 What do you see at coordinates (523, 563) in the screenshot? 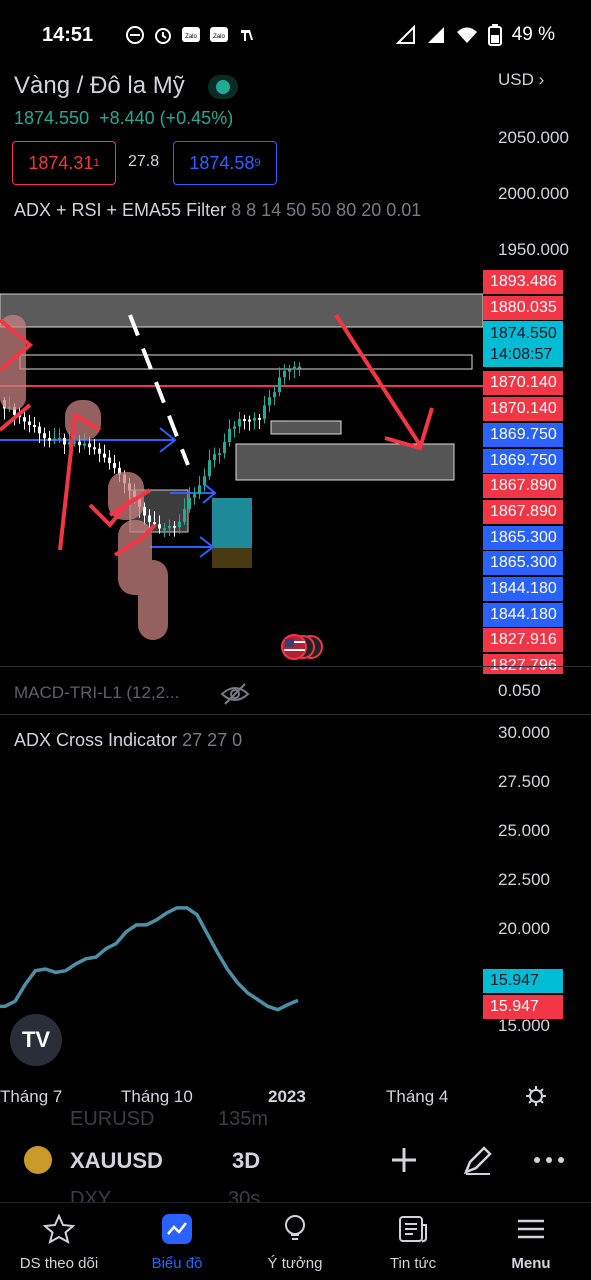
I see `price-badge: 1865.300` at bounding box center [523, 563].